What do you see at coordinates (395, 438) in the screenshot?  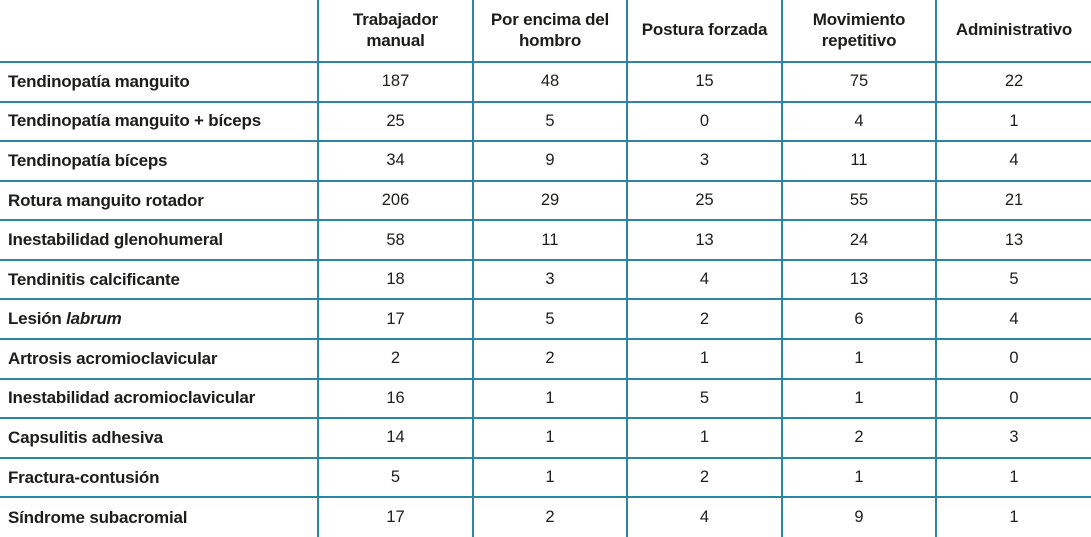 I see `cell-value: 14` at bounding box center [395, 438].